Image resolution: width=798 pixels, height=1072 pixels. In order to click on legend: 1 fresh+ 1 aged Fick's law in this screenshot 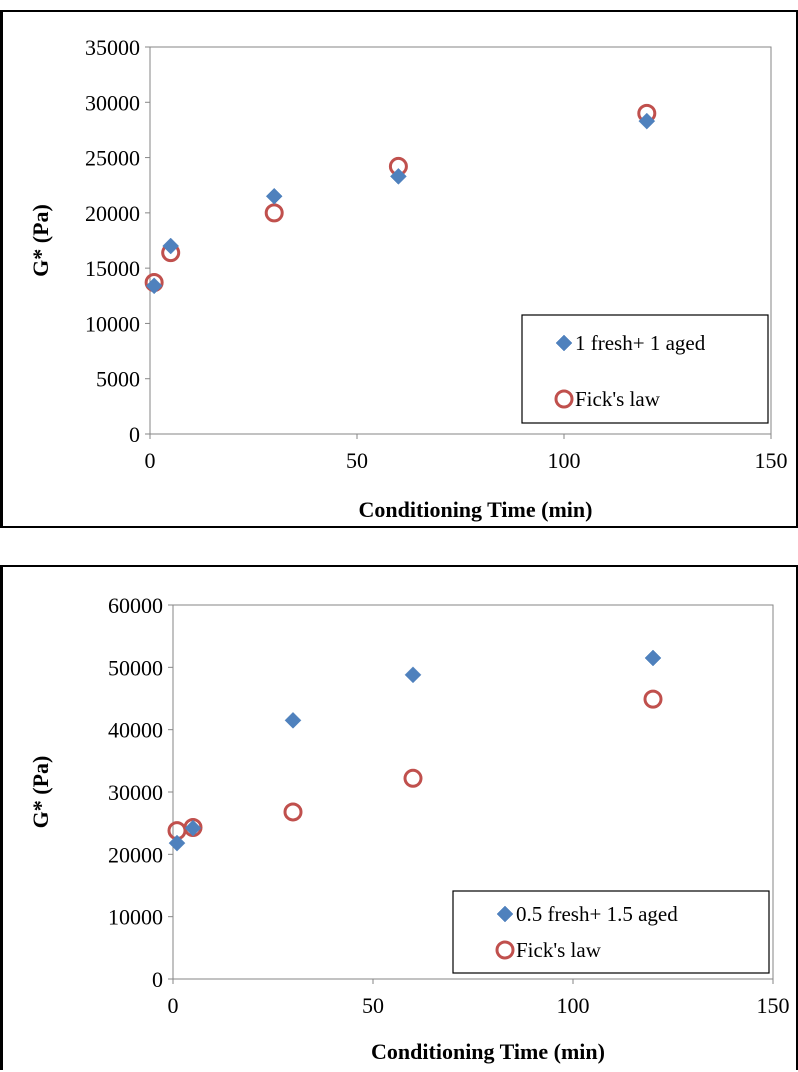, I will do `click(645, 369)`.